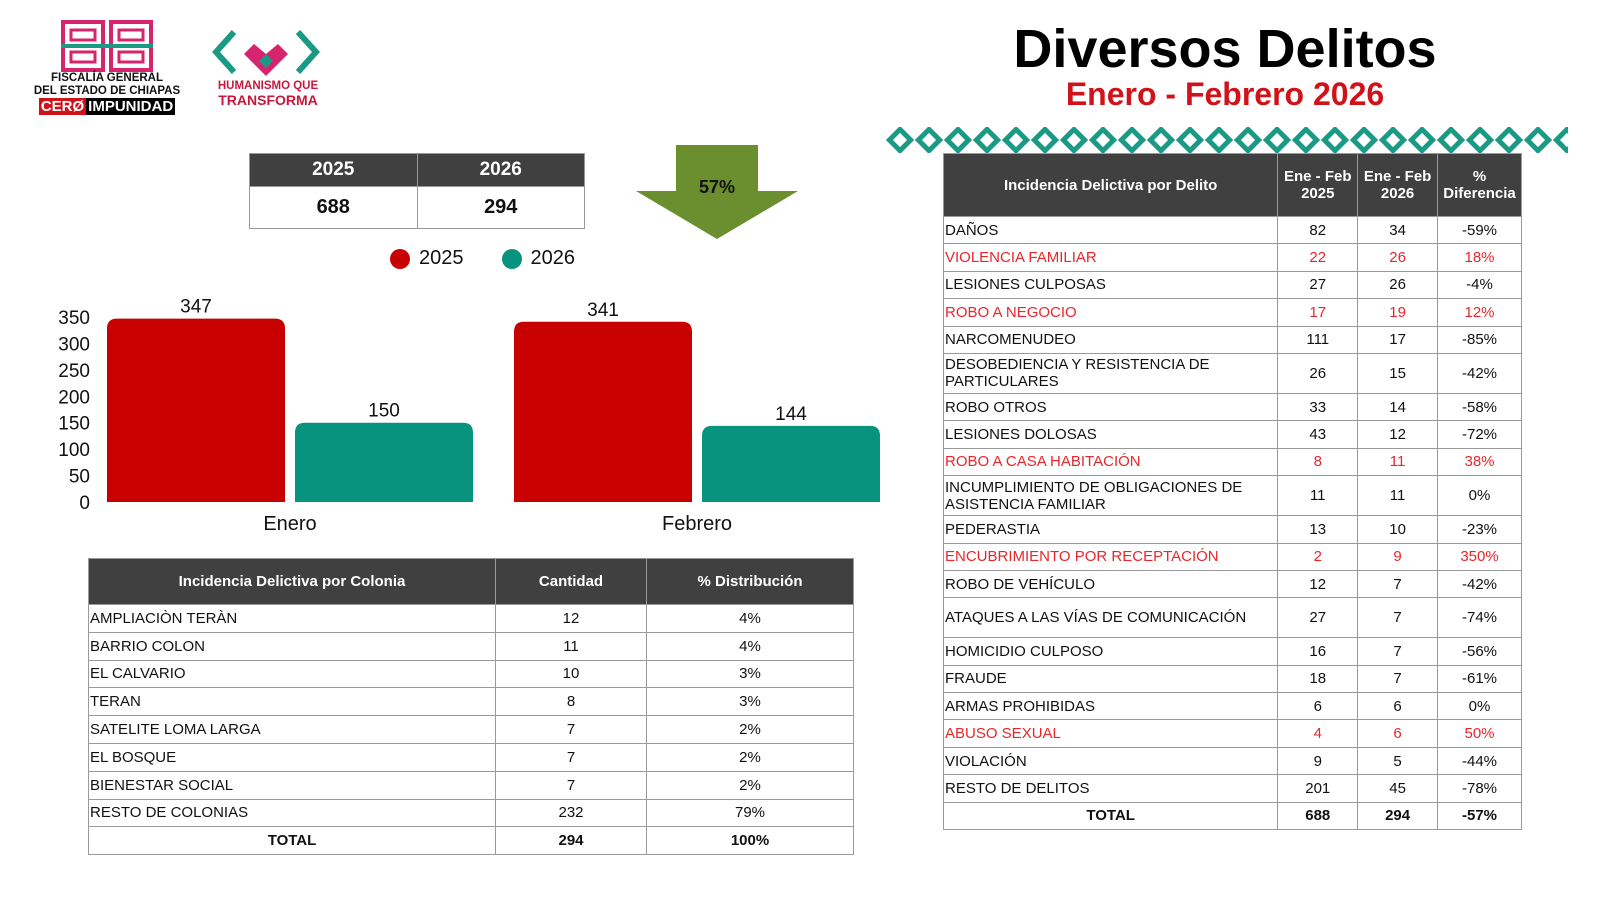 This screenshot has height=901, width=1600. Describe the element at coordinates (750, 618) in the screenshot. I see `cell-value: 4%` at that location.